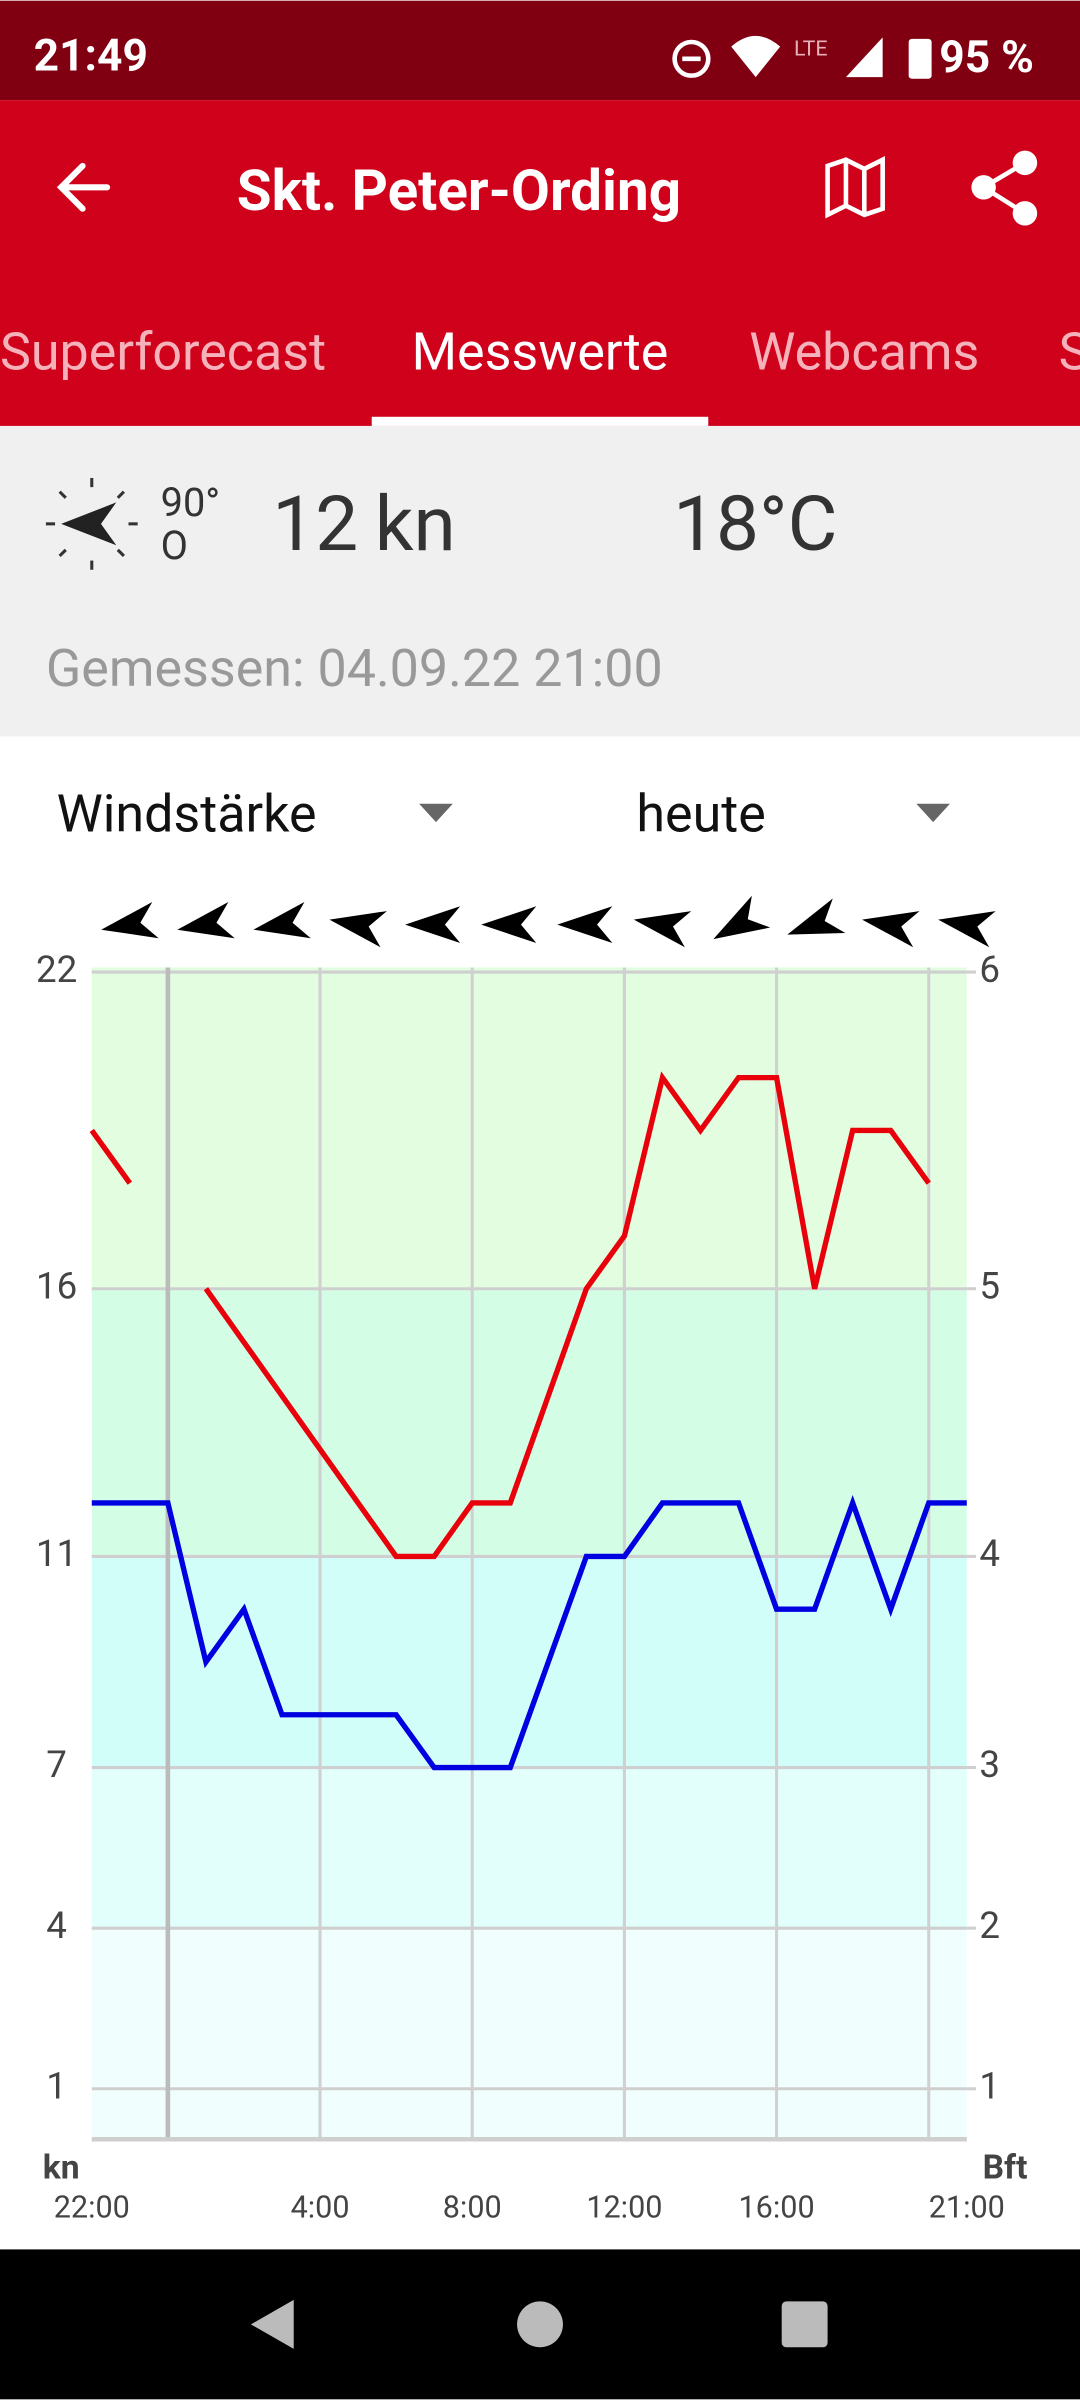 Image resolution: width=1080 pixels, height=2400 pixels. What do you see at coordinates (540, 581) in the screenshot?
I see `info-panel` at bounding box center [540, 581].